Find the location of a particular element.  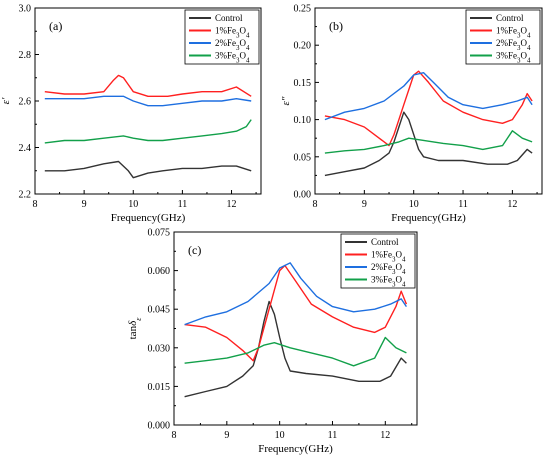

y-tick-label: 2.2 is located at coordinates (25, 195).